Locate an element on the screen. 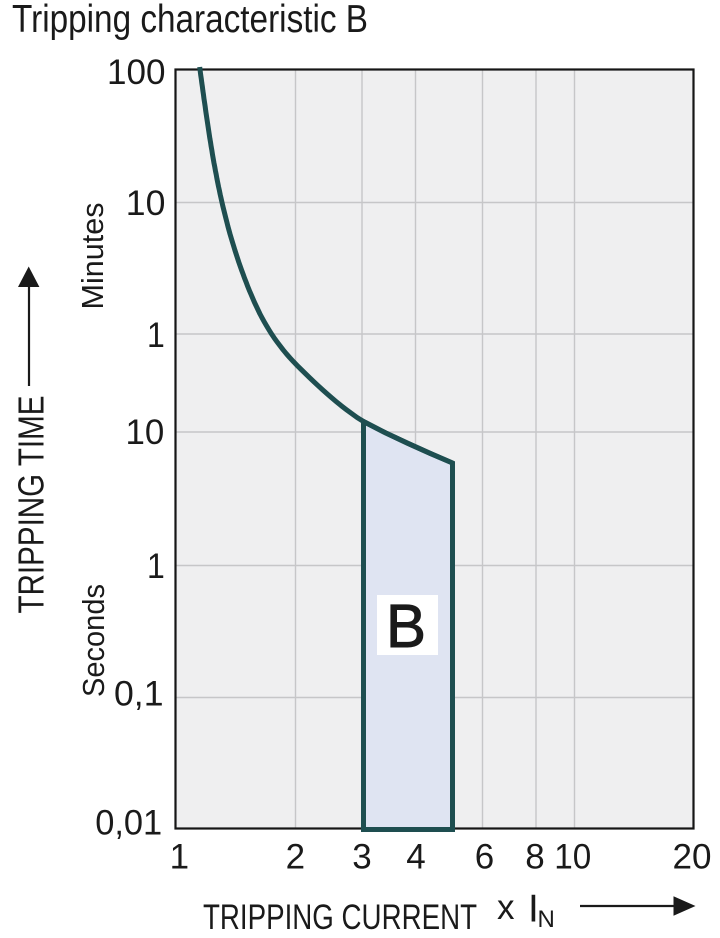  svg-text: 8 is located at coordinates (534, 857).